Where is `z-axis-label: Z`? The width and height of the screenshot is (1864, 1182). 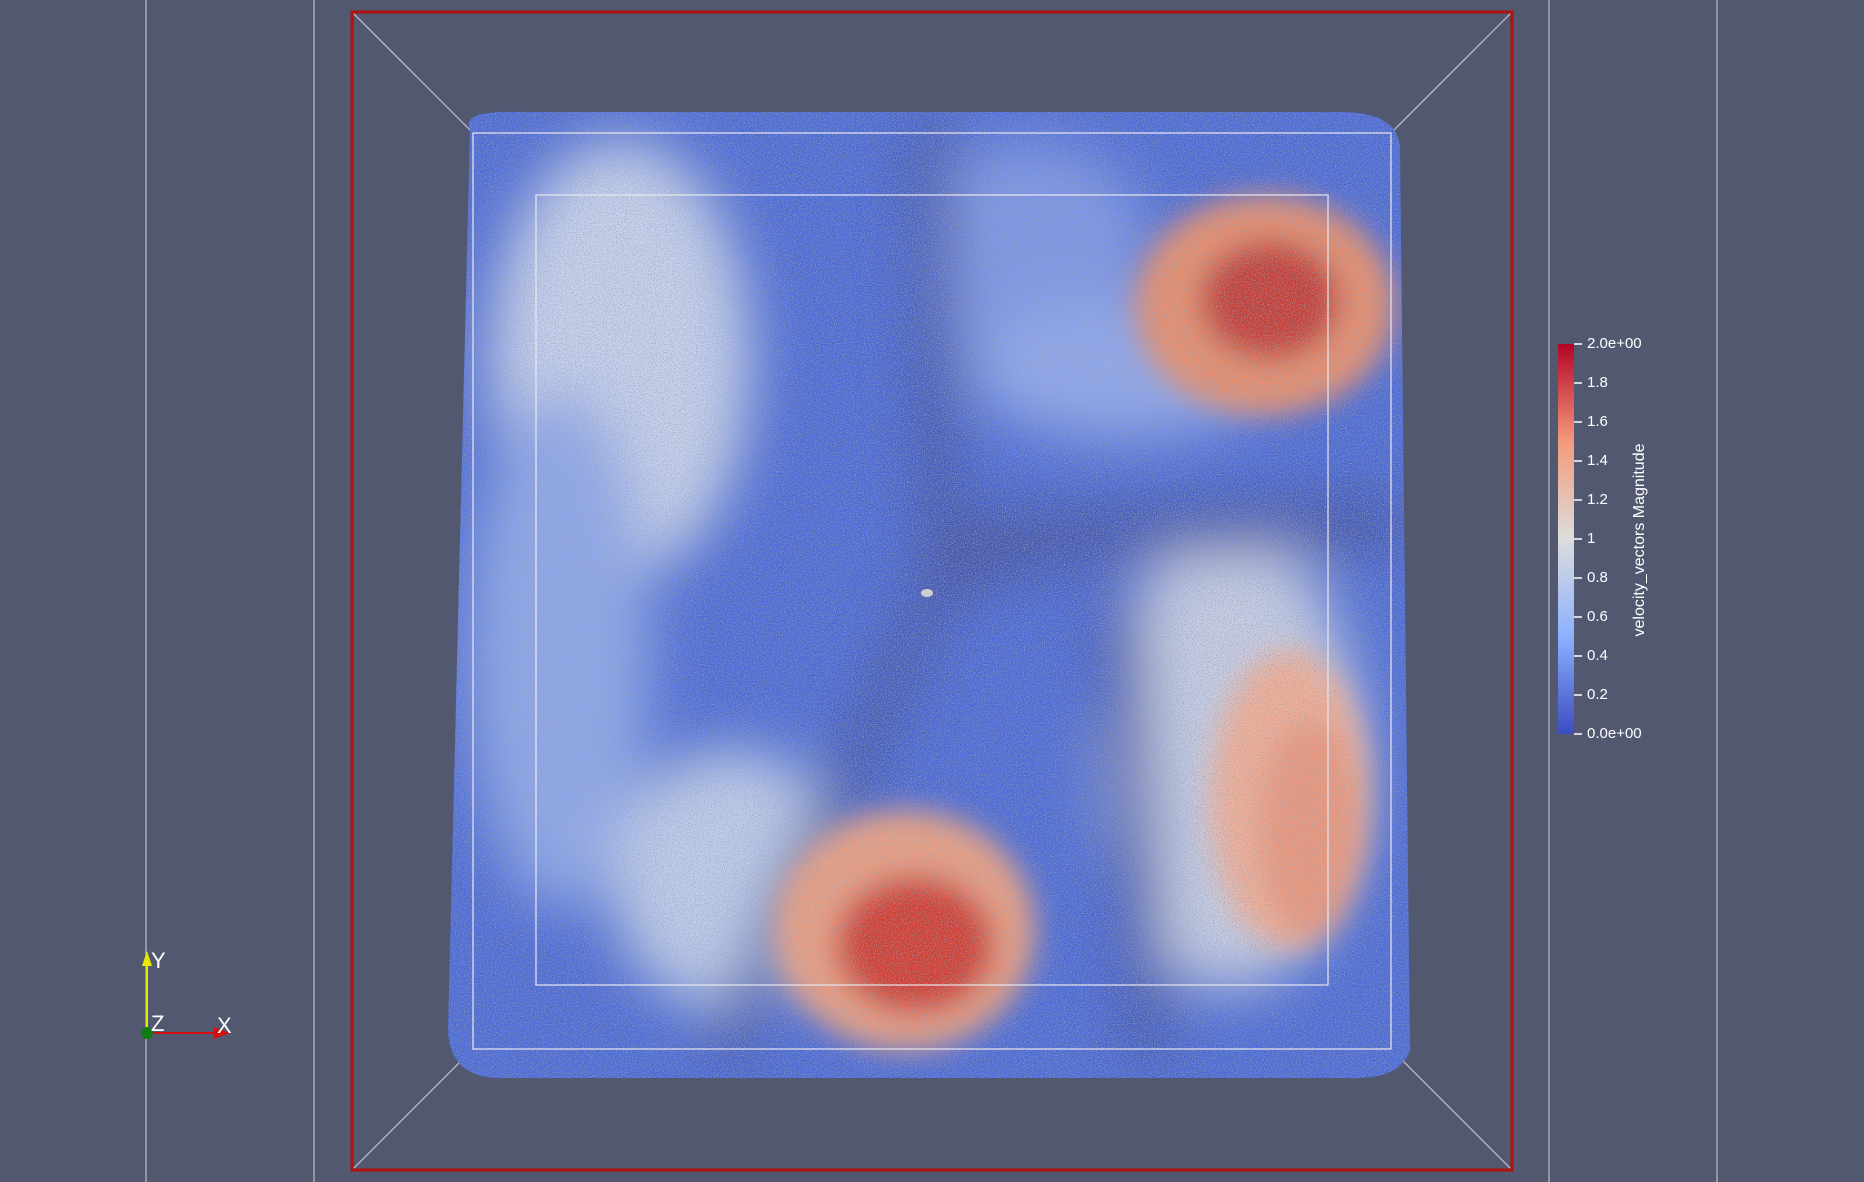
z-axis-label: Z is located at coordinates (158, 1023).